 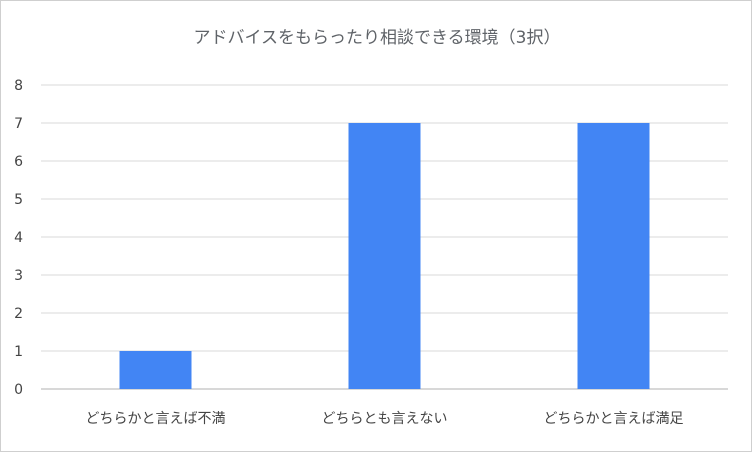 I want to click on x-axis-categories: どちらかと言えば不満 どちらとも言えない どちらかと言えば満足, so click(x=385, y=419).